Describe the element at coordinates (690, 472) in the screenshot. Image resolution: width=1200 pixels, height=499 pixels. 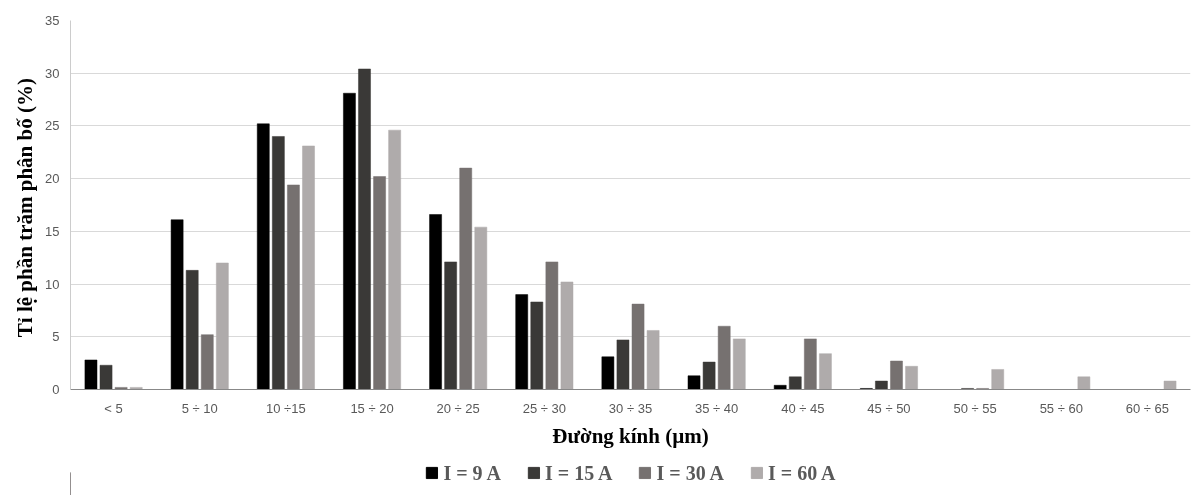
I see `legend-label: I = 30 A` at that location.